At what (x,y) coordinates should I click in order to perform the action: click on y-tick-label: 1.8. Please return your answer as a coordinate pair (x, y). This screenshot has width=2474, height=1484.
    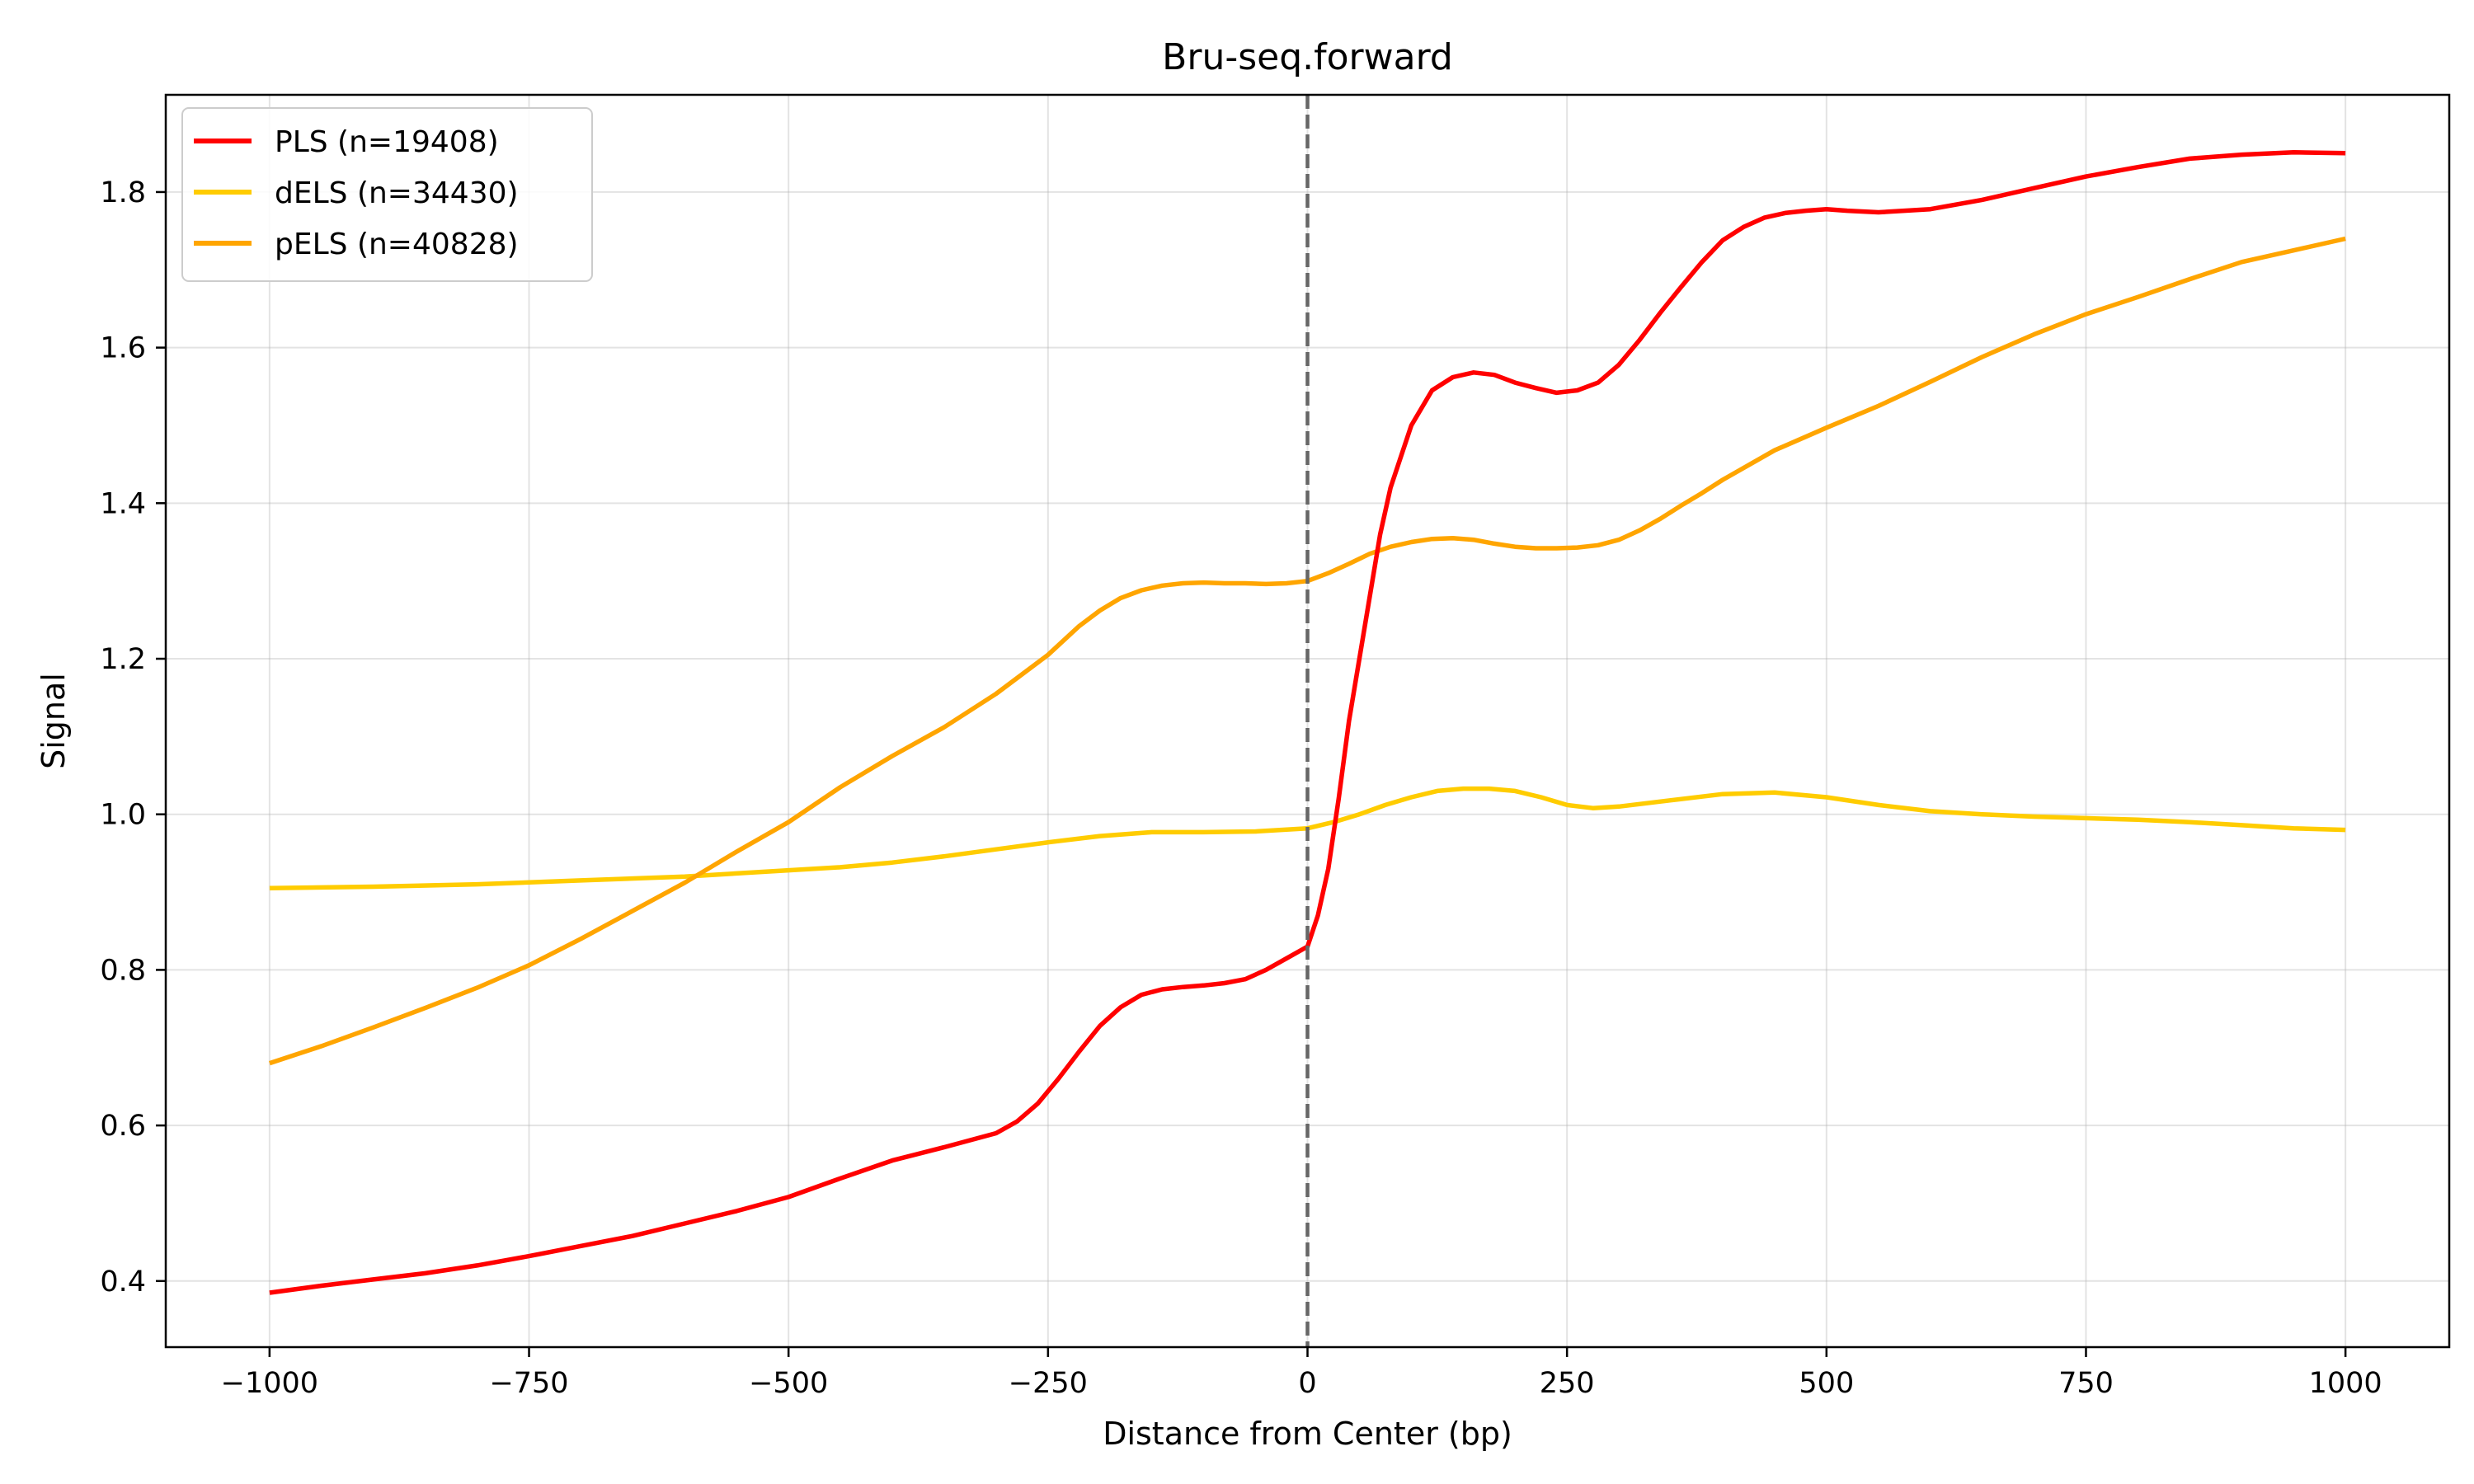
    Looking at the image, I should click on (123, 192).